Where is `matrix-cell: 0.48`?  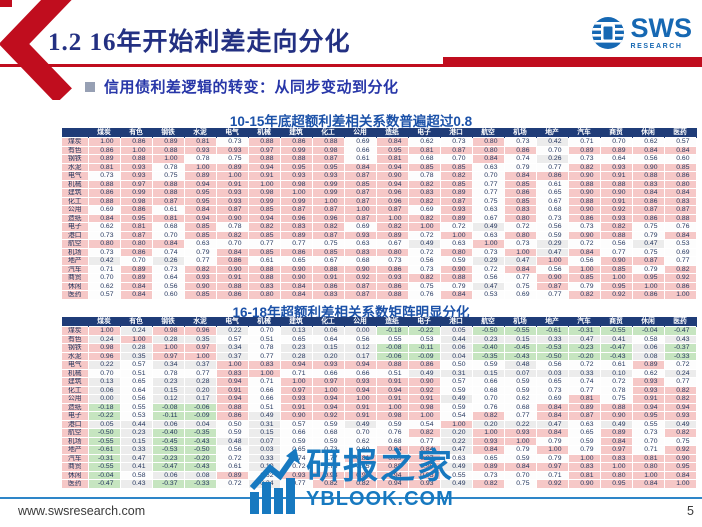 matrix-cell: 0.48 is located at coordinates (520, 365).